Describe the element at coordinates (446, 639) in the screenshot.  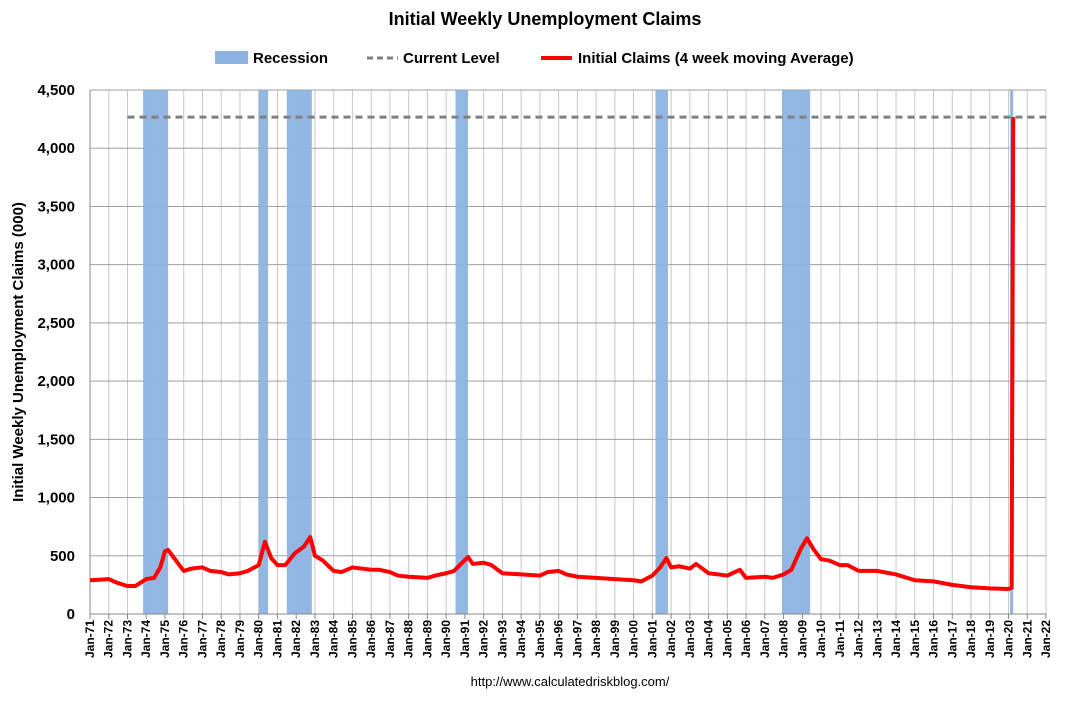
I see `x-tick-label: Jan-90` at that location.